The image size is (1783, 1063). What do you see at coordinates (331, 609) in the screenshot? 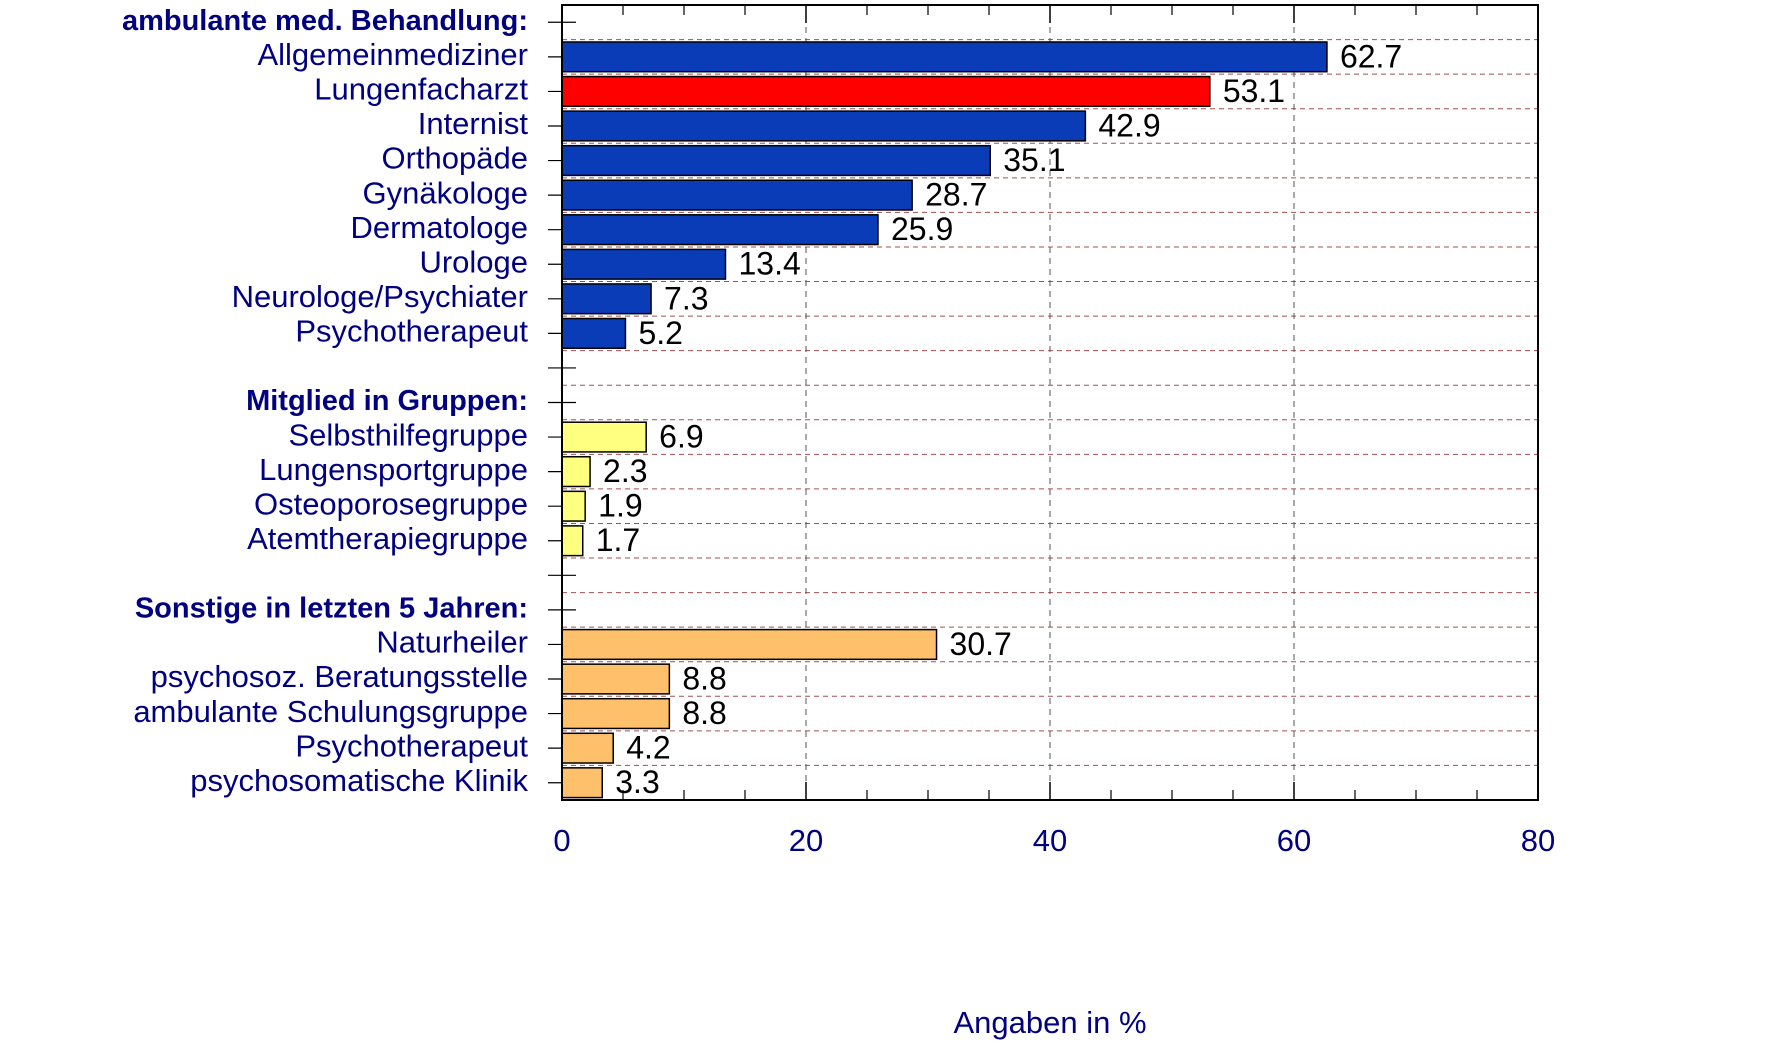
I see `group-header: Sonstige in letzten 5 Jahren:` at bounding box center [331, 609].